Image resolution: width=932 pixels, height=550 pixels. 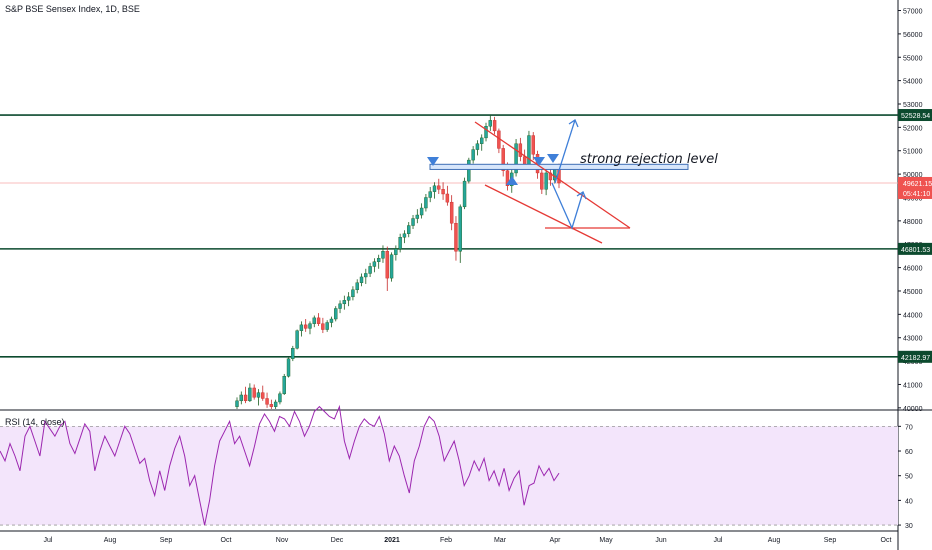 I want to click on level-label: 52528.54, so click(x=915, y=116).